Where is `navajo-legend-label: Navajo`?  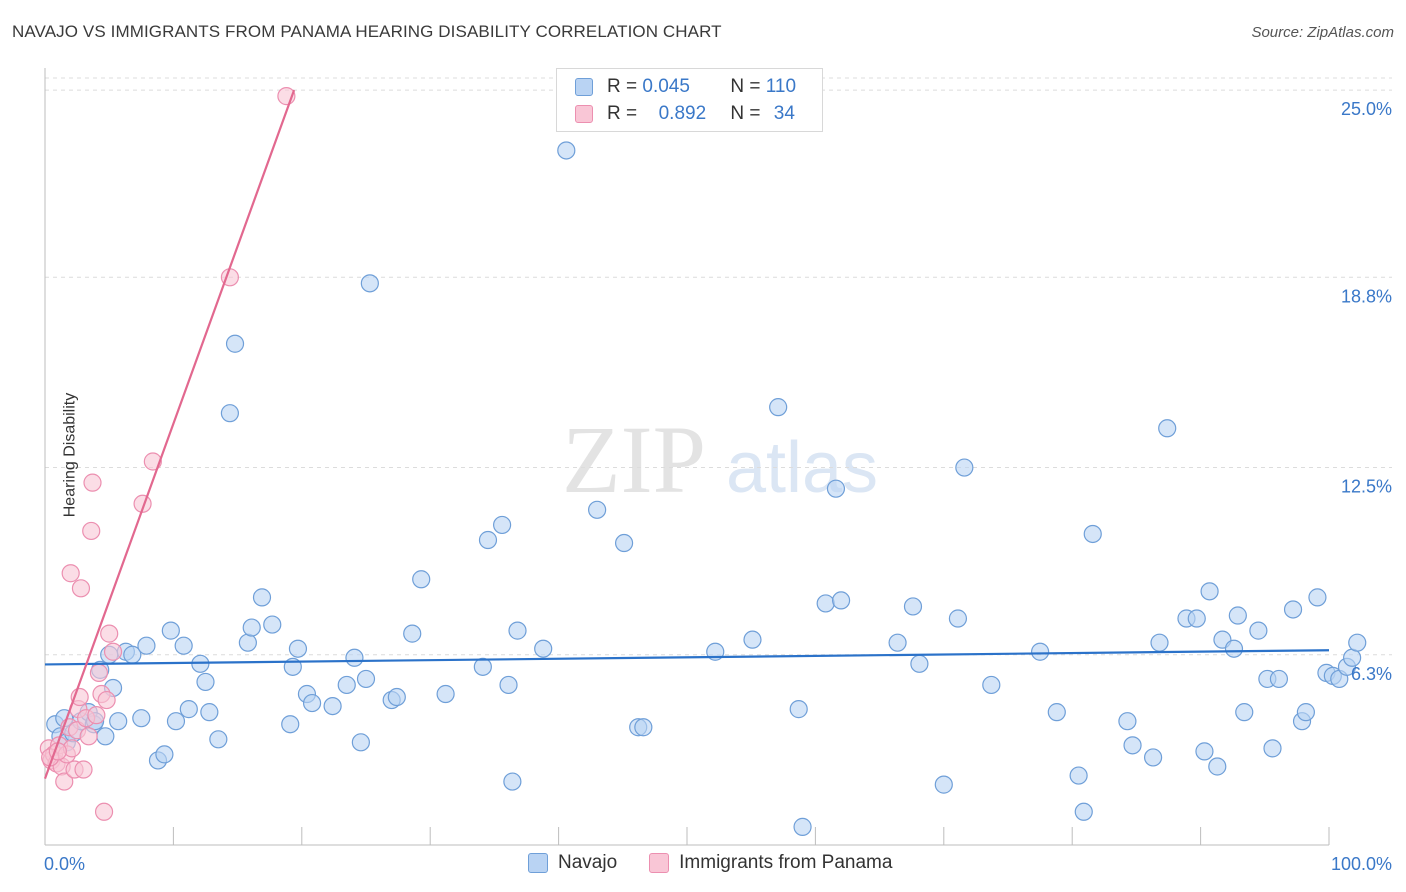
navajo-legend-label: Navajo is located at coordinates (588, 862).